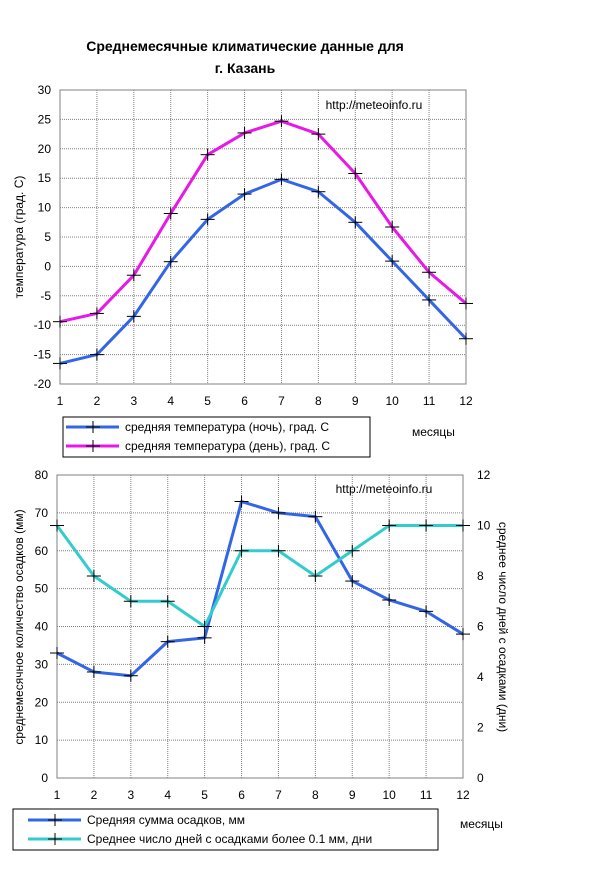 Image resolution: width=600 pixels, height=873 pixels. What do you see at coordinates (45, 296) in the screenshot?
I see `y-tick-label: -5` at bounding box center [45, 296].